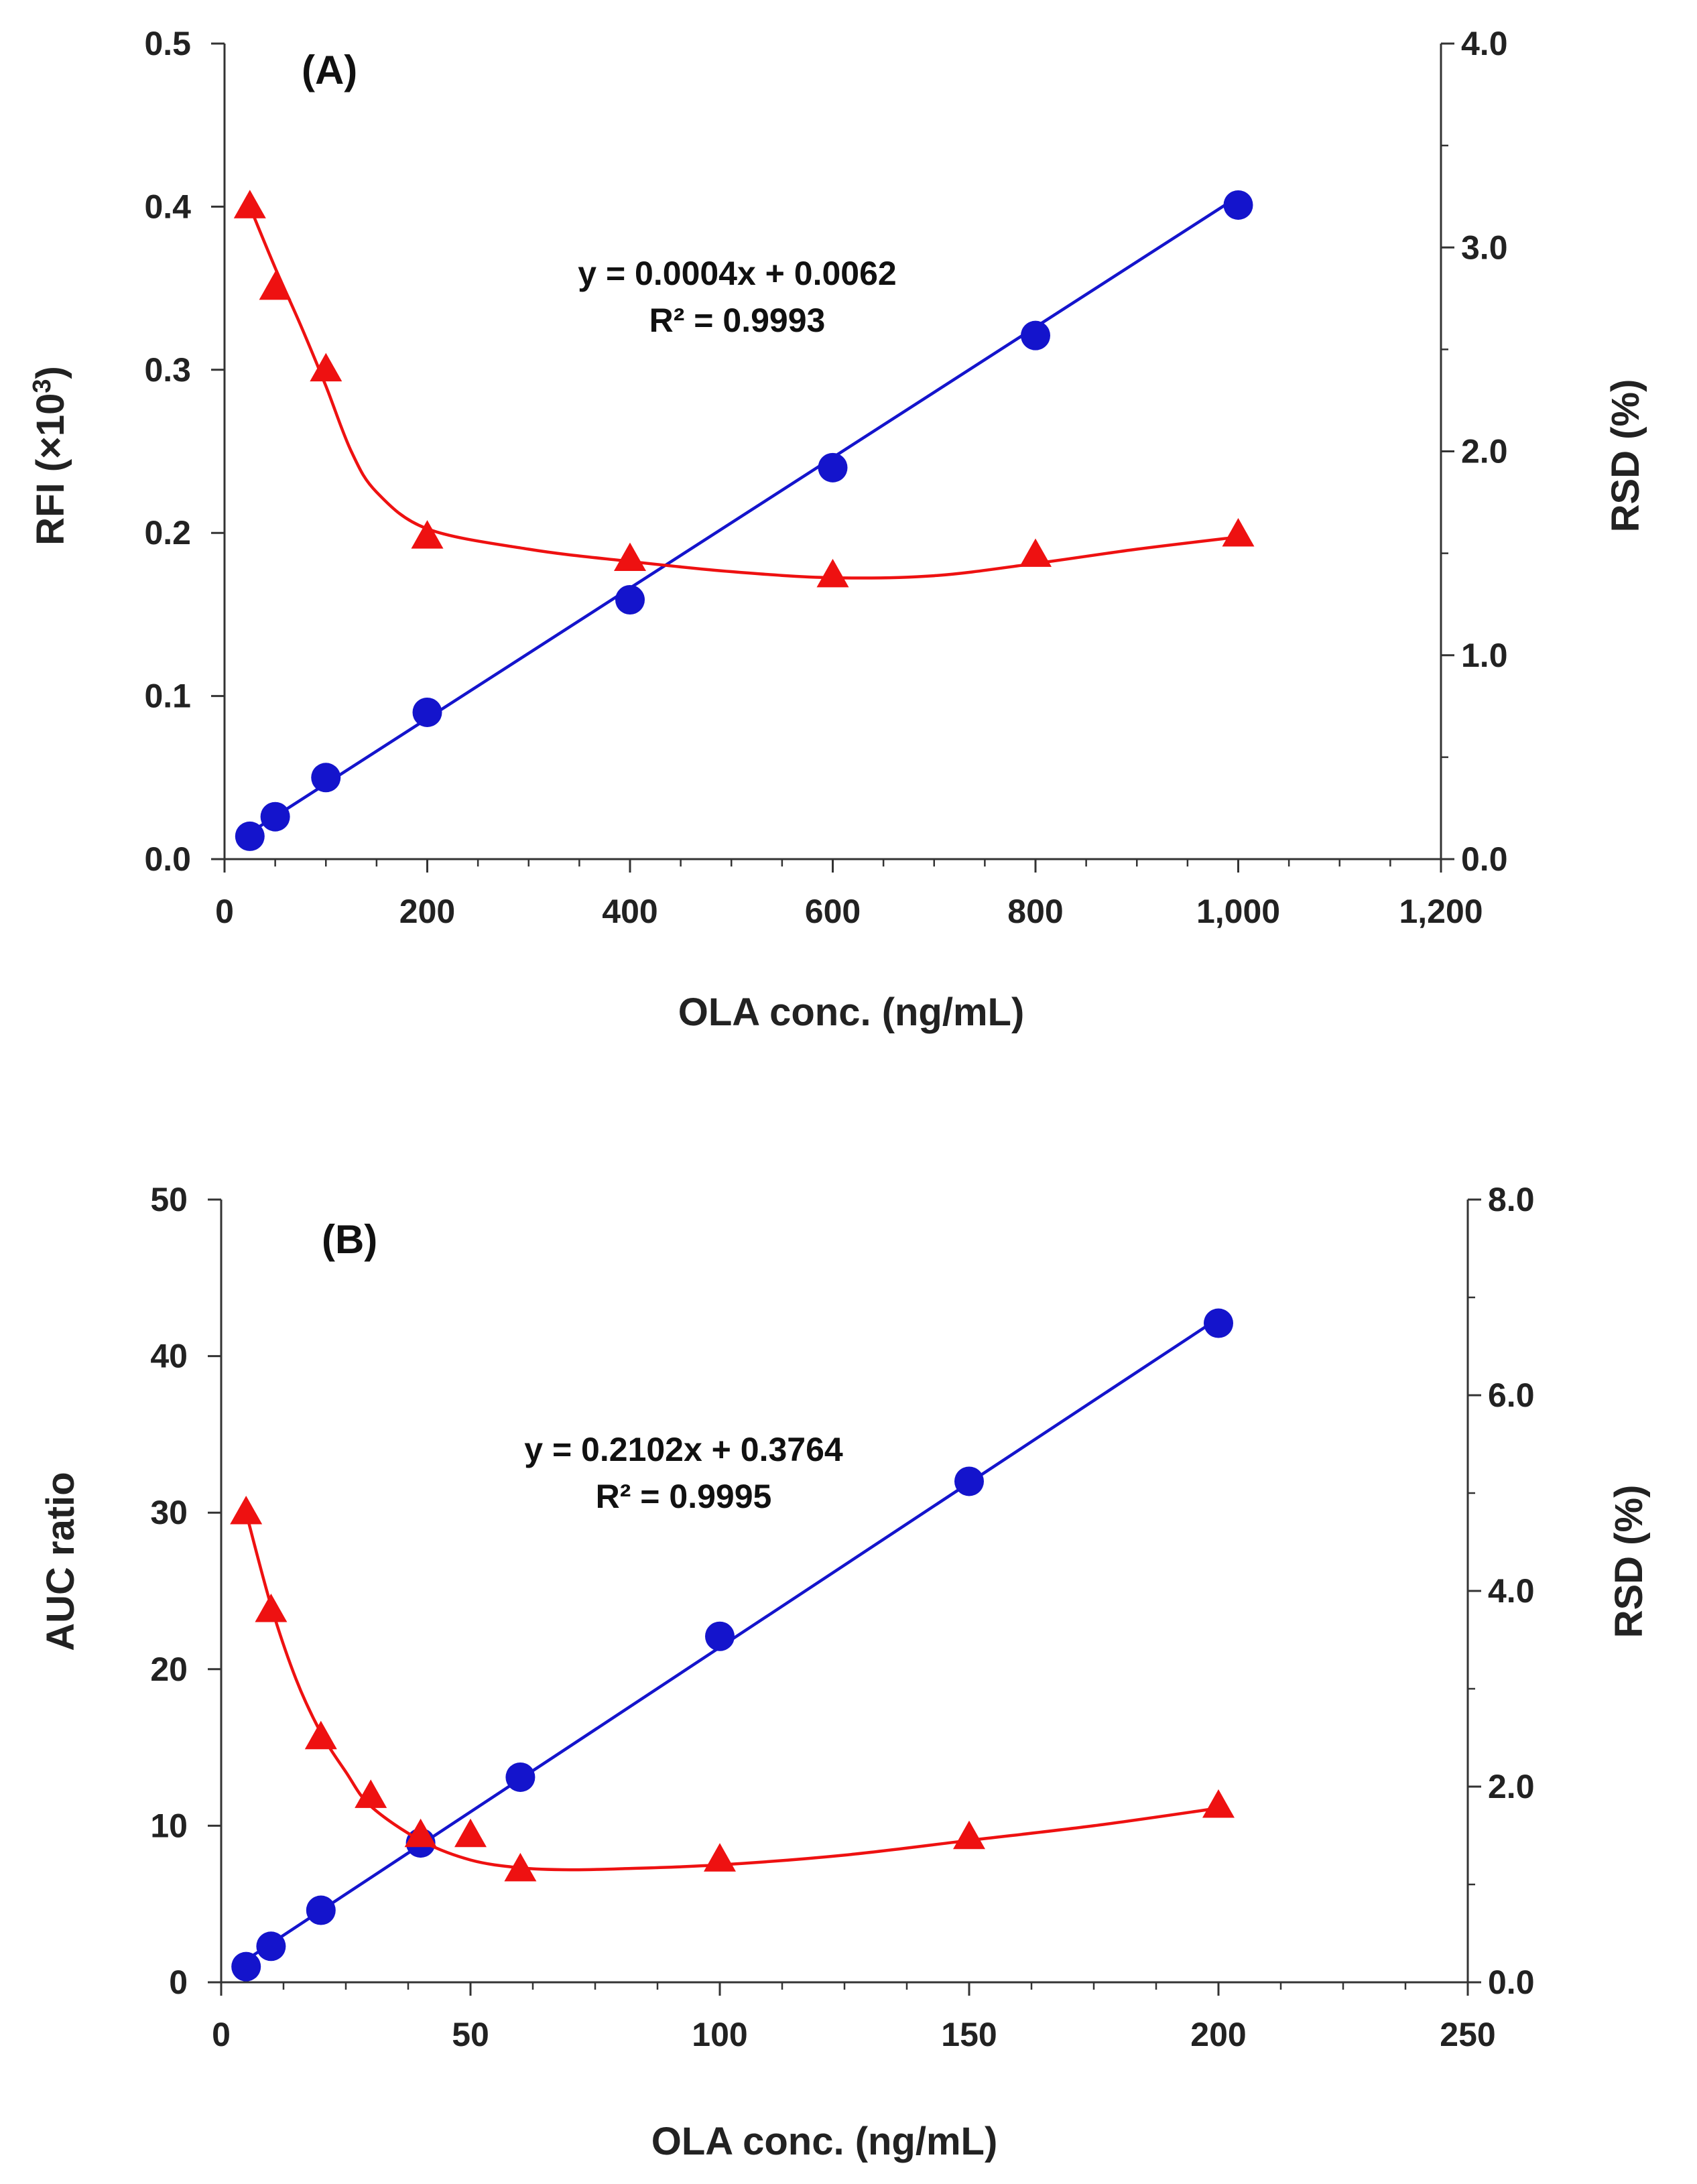 This screenshot has height=2184, width=1697. Describe the element at coordinates (1441, 911) in the screenshot. I see `panel-a-x-tick-label: 1,200` at that location.